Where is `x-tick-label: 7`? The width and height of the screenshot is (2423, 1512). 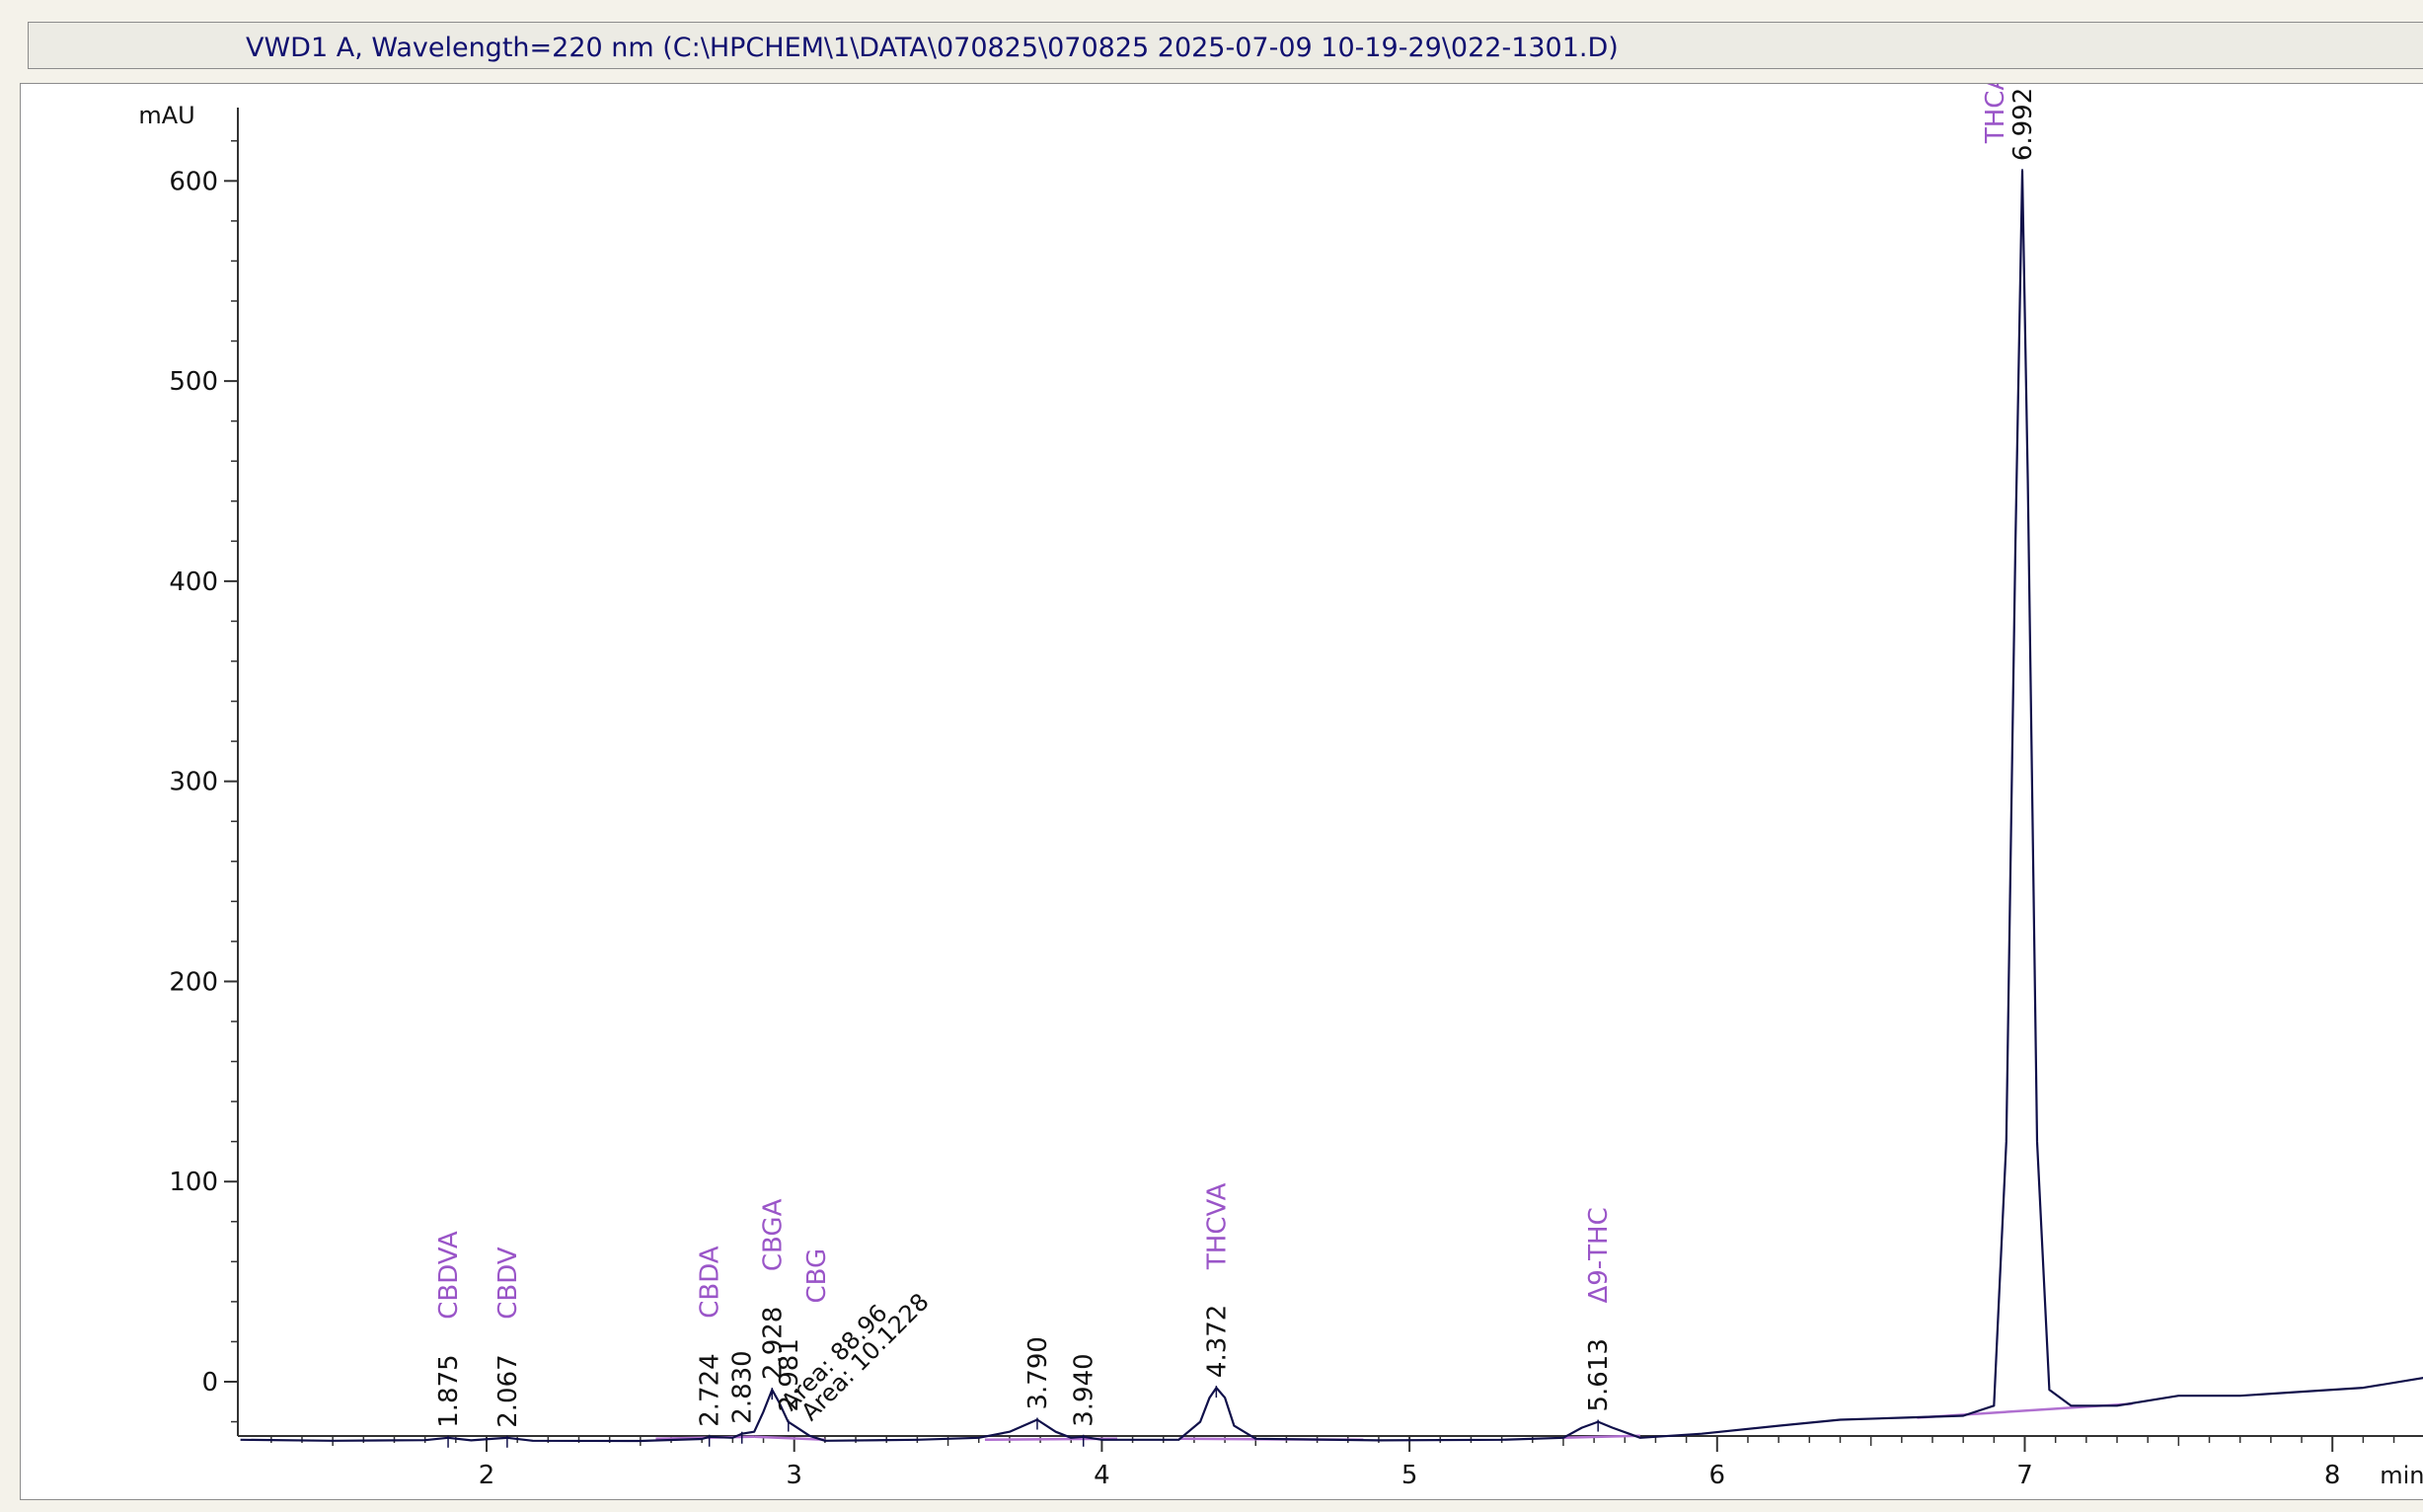 x-tick-label: 7 is located at coordinates (2025, 1475).